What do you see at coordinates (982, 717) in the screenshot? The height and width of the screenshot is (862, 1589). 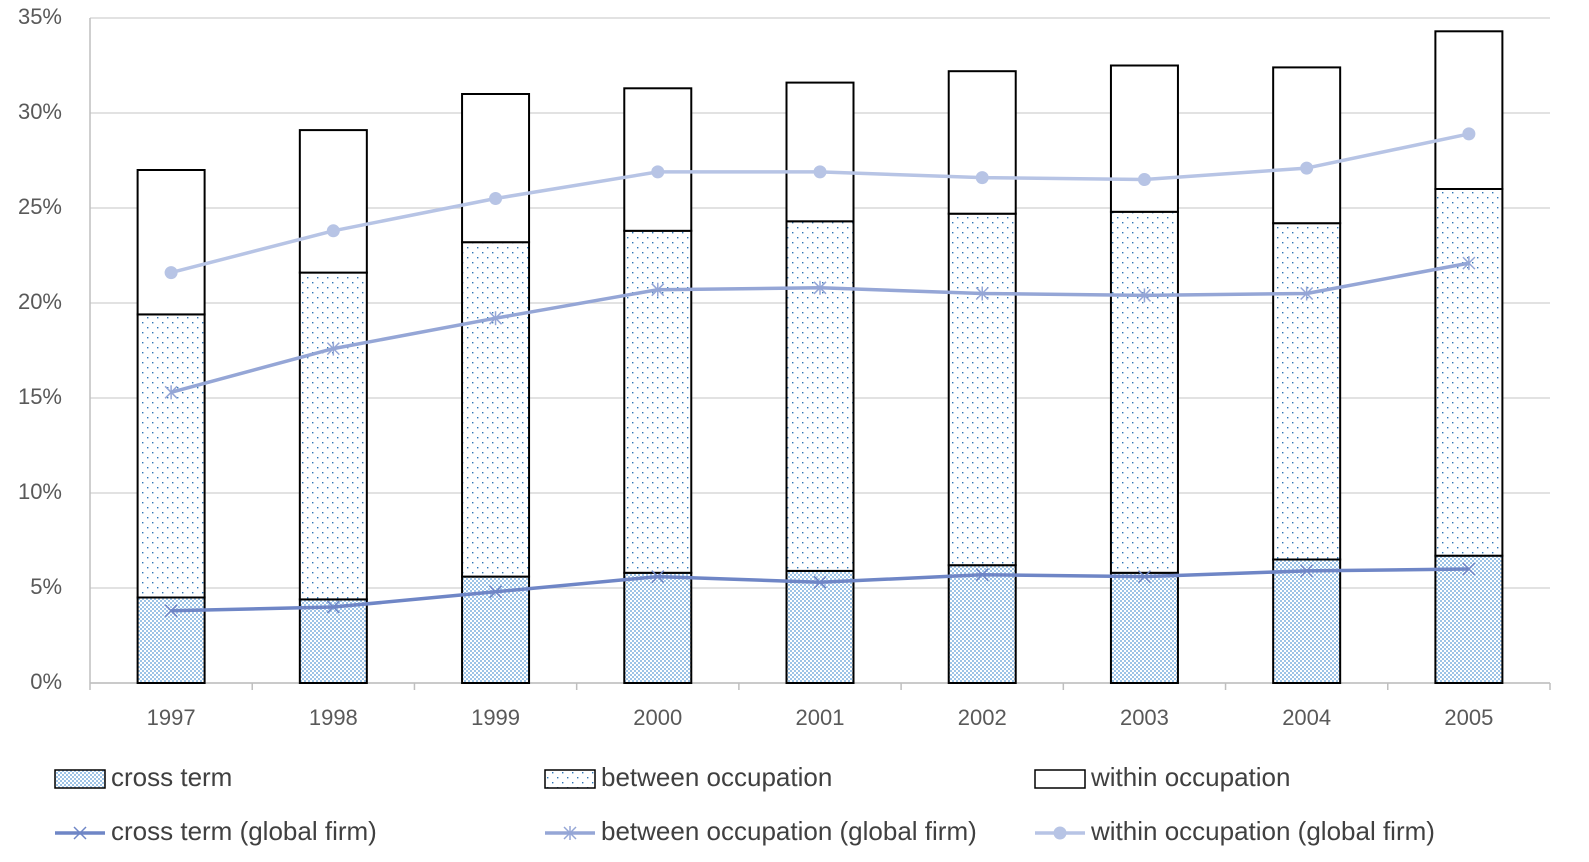 I see `x-tick-label: 2002` at bounding box center [982, 717].